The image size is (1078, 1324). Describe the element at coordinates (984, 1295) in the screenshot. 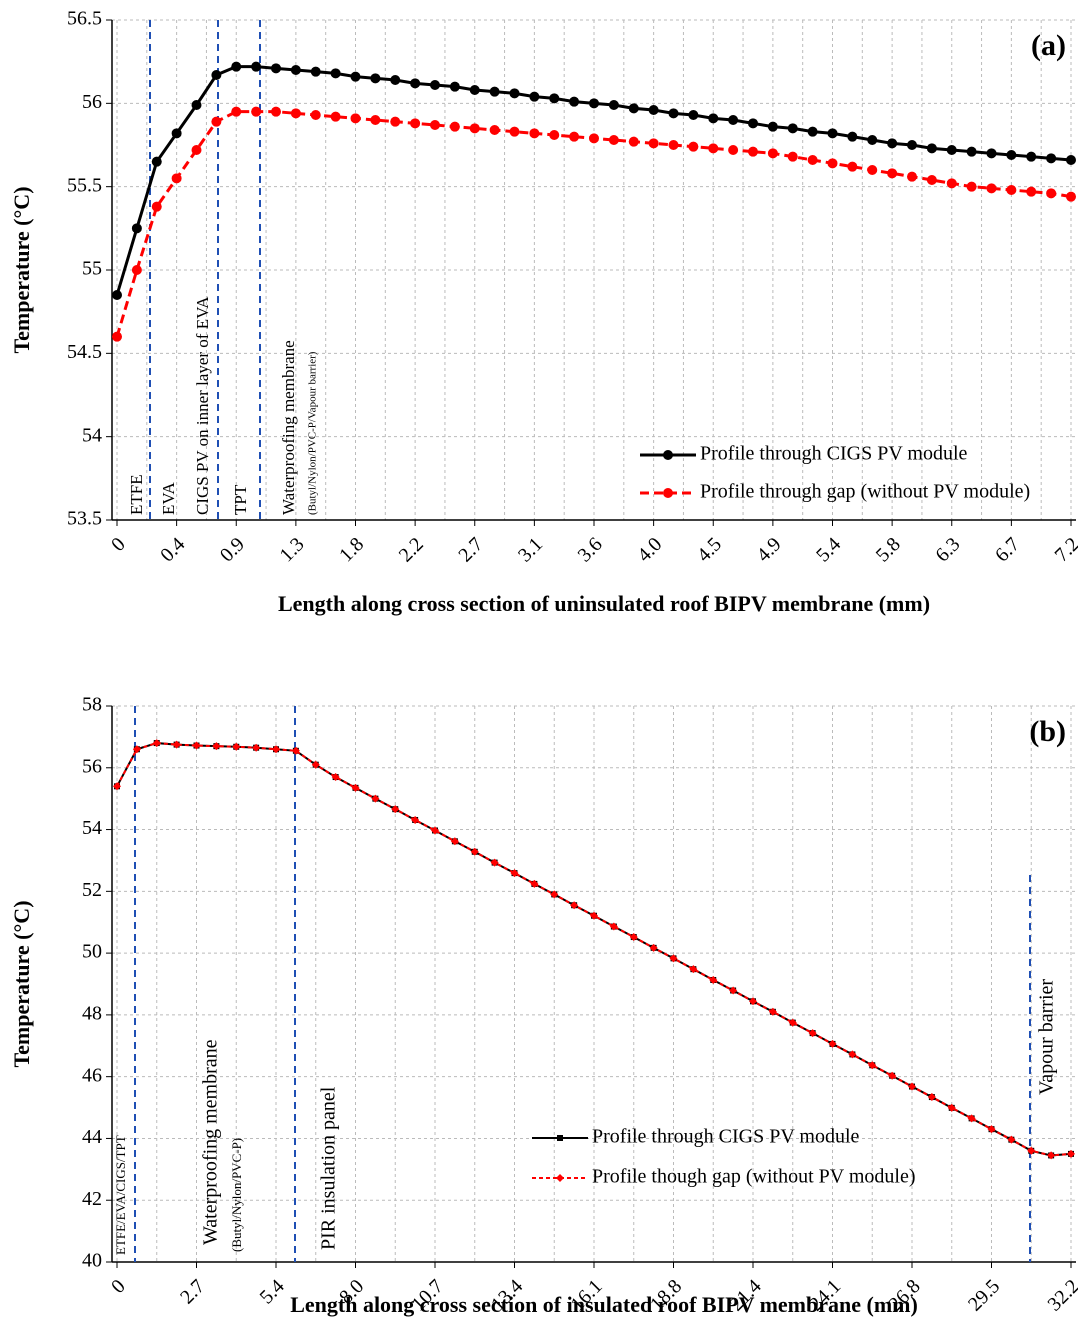

I see `x-tick-label: 29.5` at that location.